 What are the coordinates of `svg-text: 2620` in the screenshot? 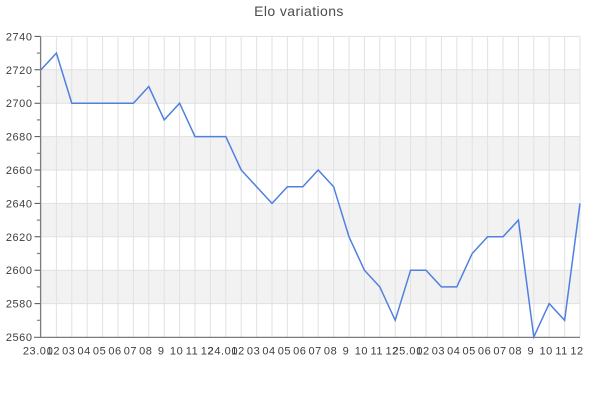 It's located at (19, 238).